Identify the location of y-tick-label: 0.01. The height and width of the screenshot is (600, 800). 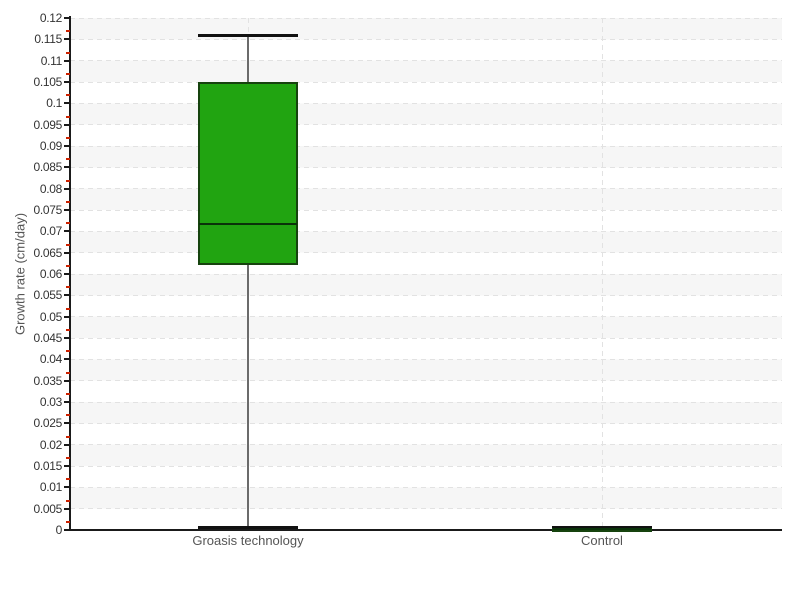
(50, 487).